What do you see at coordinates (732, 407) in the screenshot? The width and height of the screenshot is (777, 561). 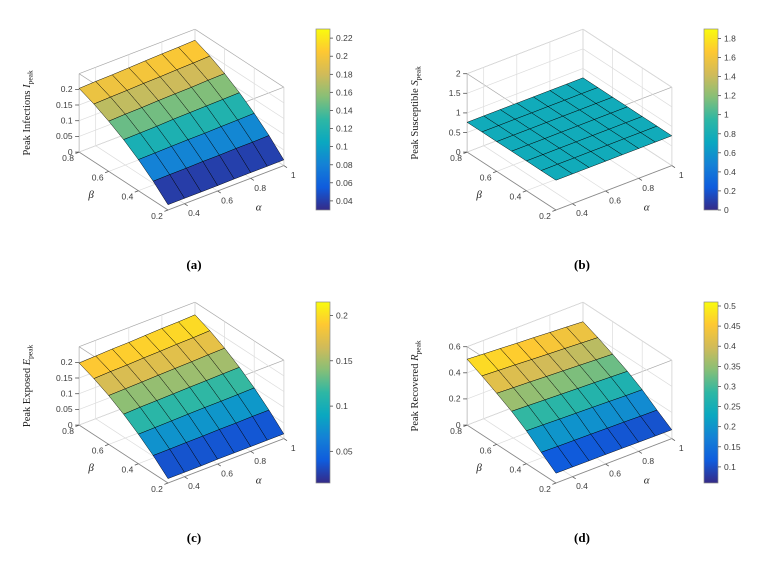 I see `svg-text: 0.25` at bounding box center [732, 407].